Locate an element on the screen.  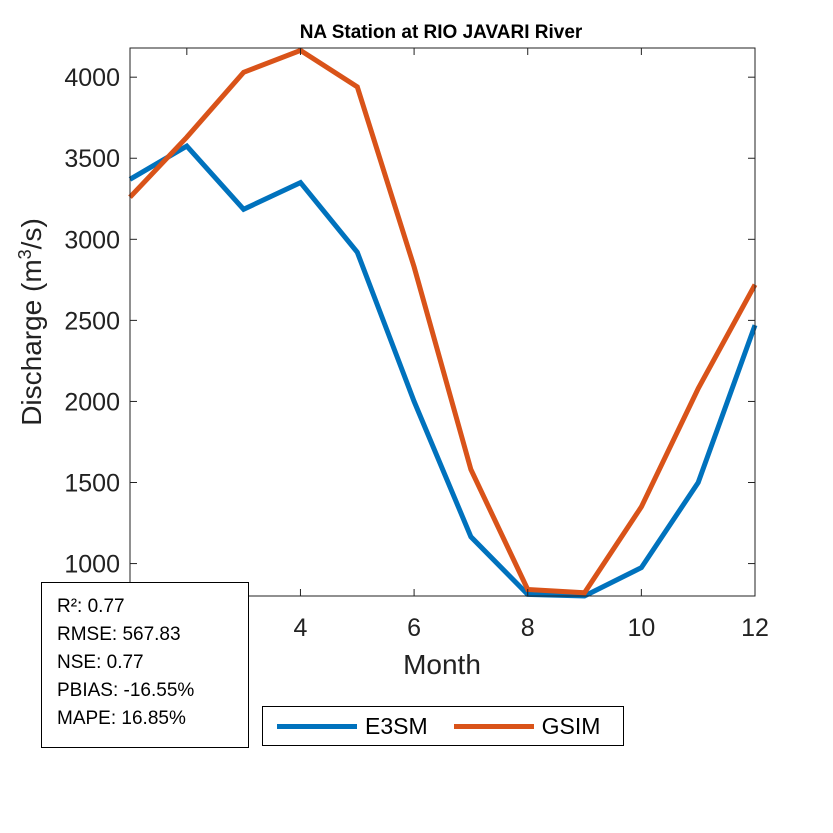
legend-item-e3sm: E3SM is located at coordinates (352, 726).